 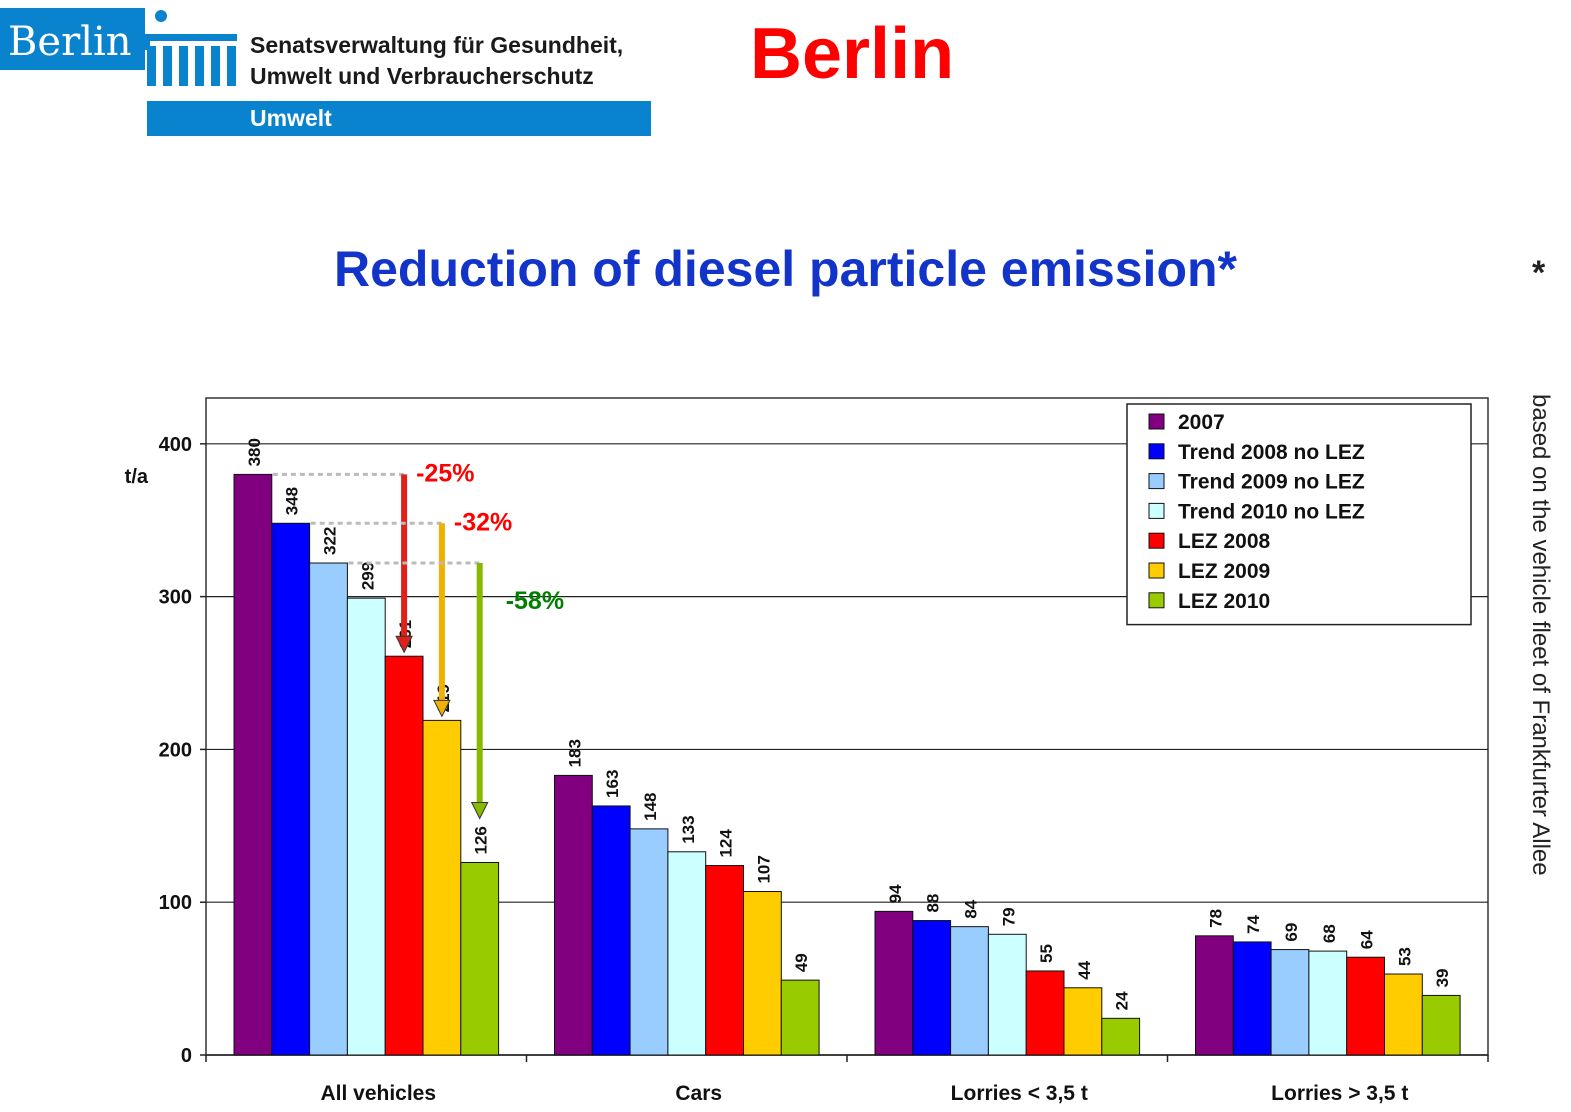 I want to click on division-band: Umwelt, so click(x=399, y=118).